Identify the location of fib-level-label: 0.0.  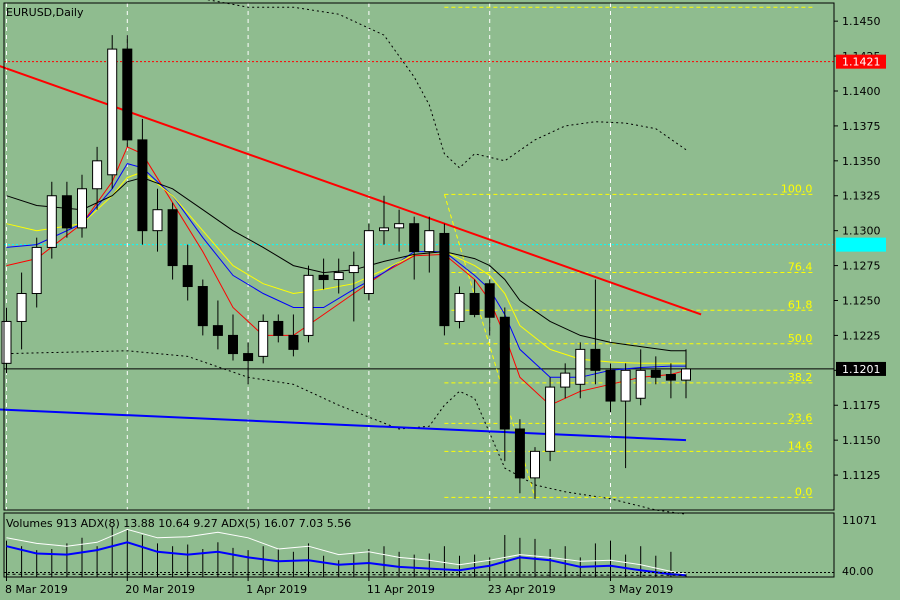
(804, 491).